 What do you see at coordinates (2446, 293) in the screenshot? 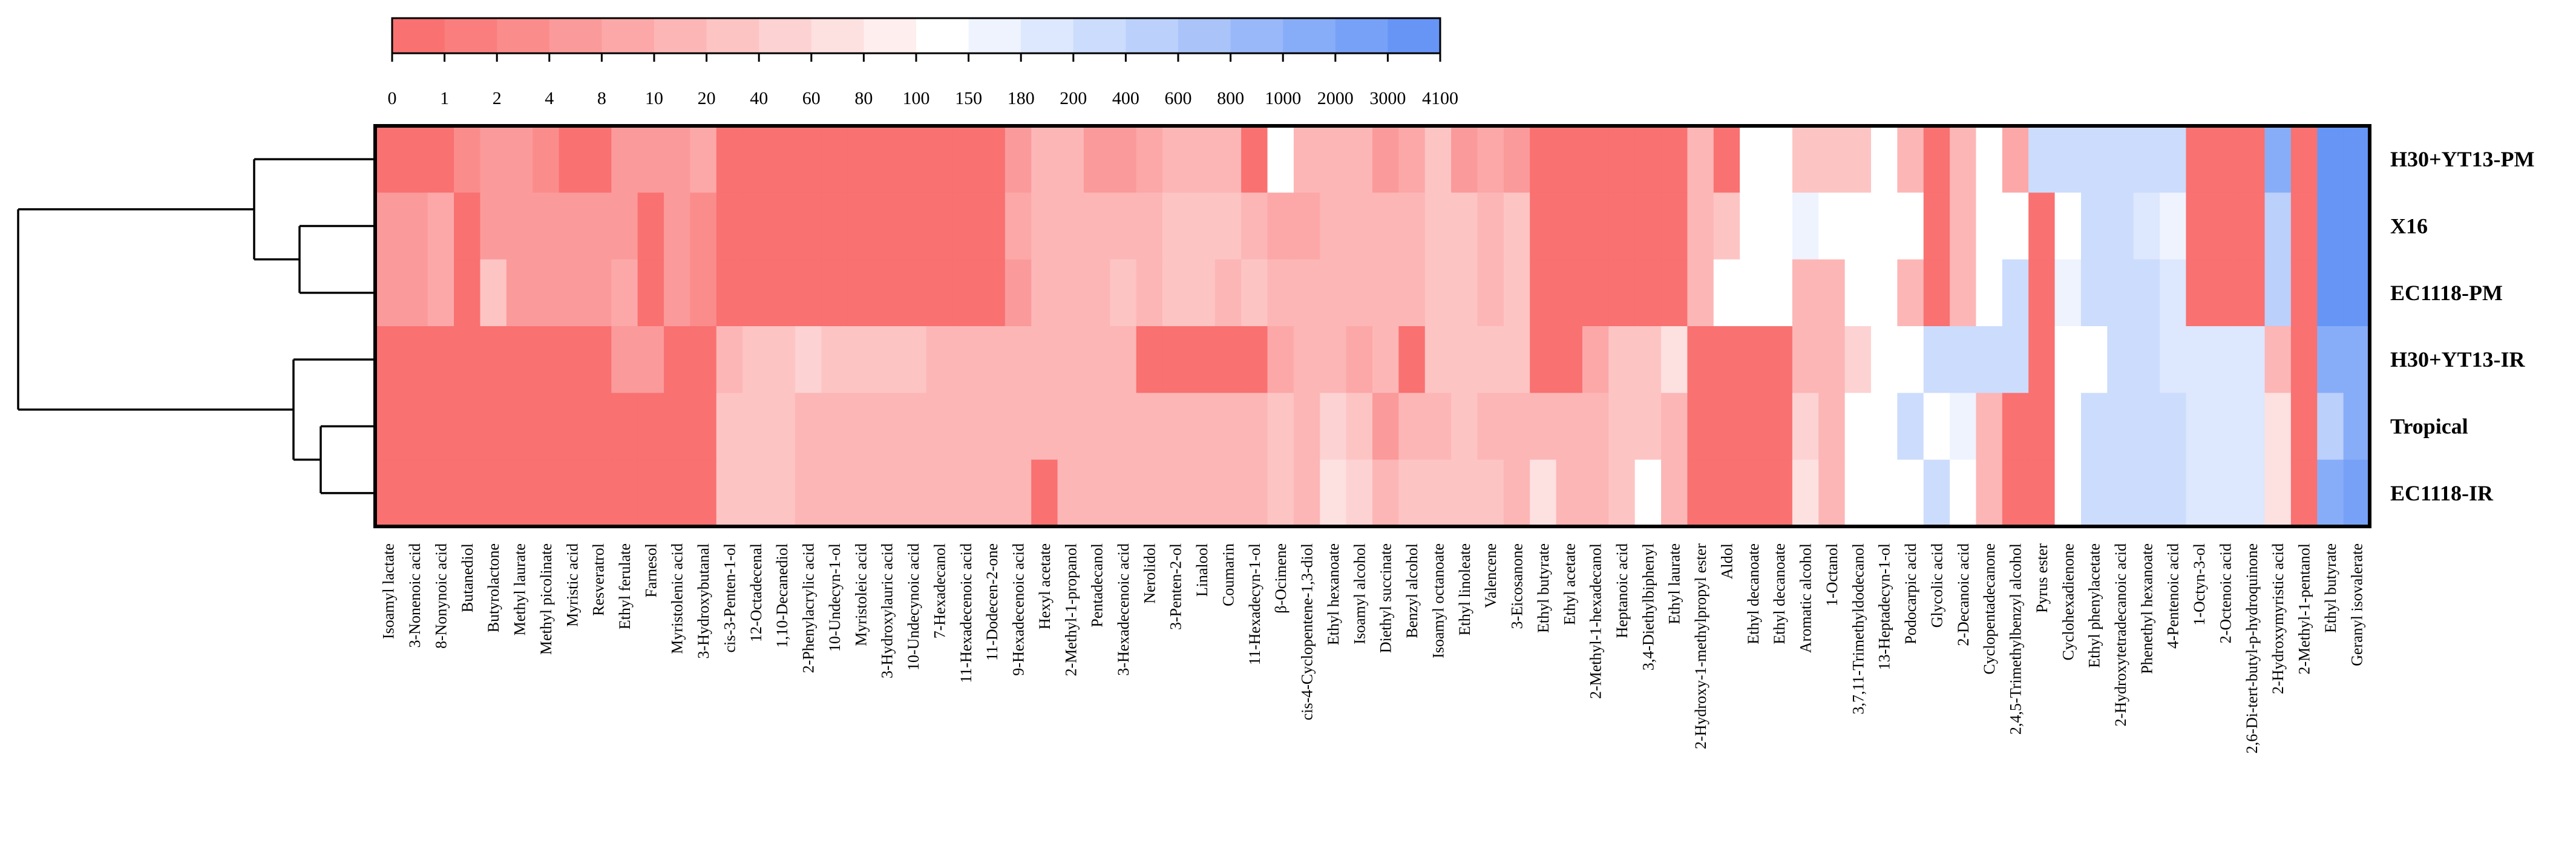
I see `row-label: EC1118-PM` at bounding box center [2446, 293].